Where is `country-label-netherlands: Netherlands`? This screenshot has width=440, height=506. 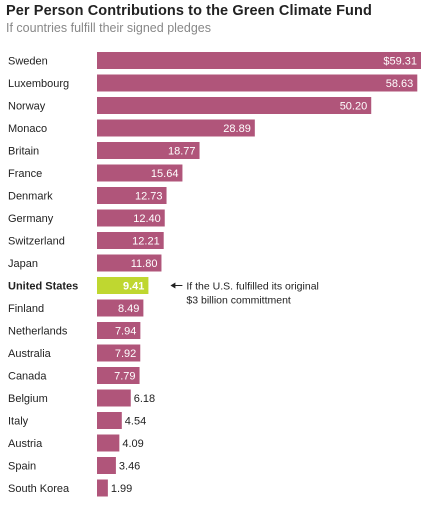 country-label-netherlands: Netherlands is located at coordinates (38, 332).